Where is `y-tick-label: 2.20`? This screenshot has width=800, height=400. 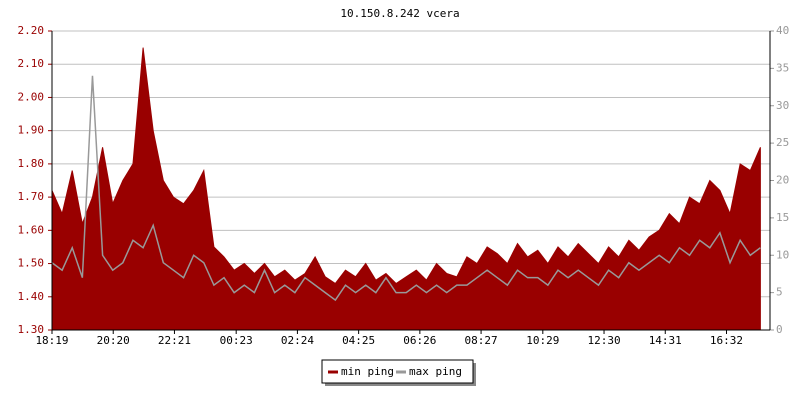 y-tick-label: 2.20 is located at coordinates (31, 30).